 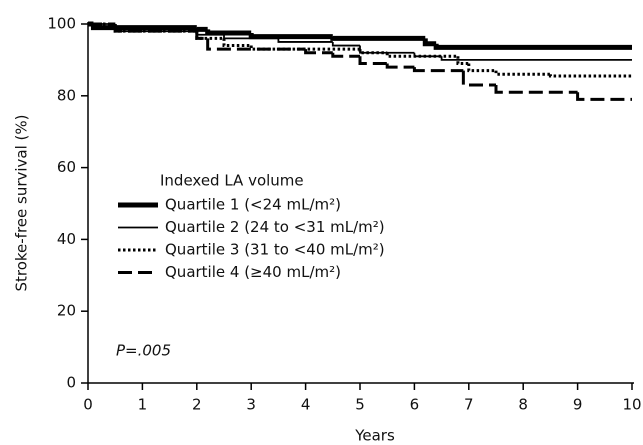 I want to click on x-tick-label: 10, so click(x=631, y=405).